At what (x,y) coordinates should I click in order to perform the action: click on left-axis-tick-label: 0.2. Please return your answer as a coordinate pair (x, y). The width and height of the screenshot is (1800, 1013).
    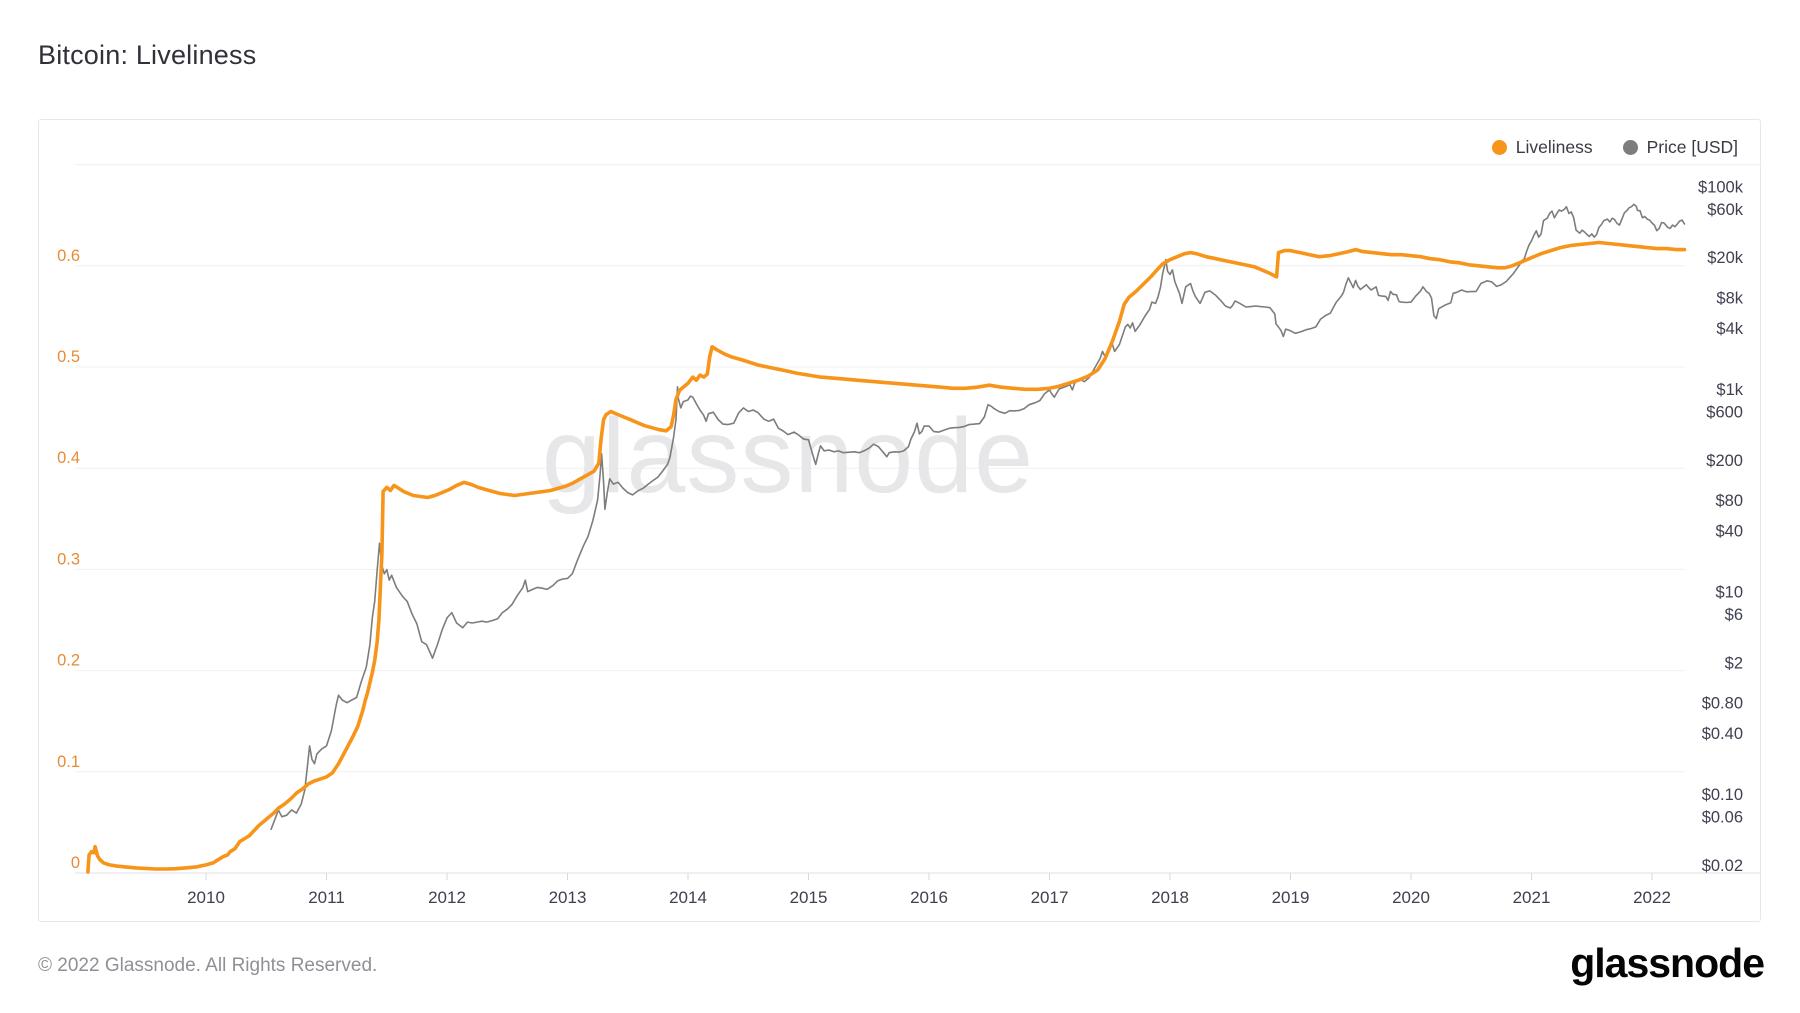
    Looking at the image, I should click on (68, 661).